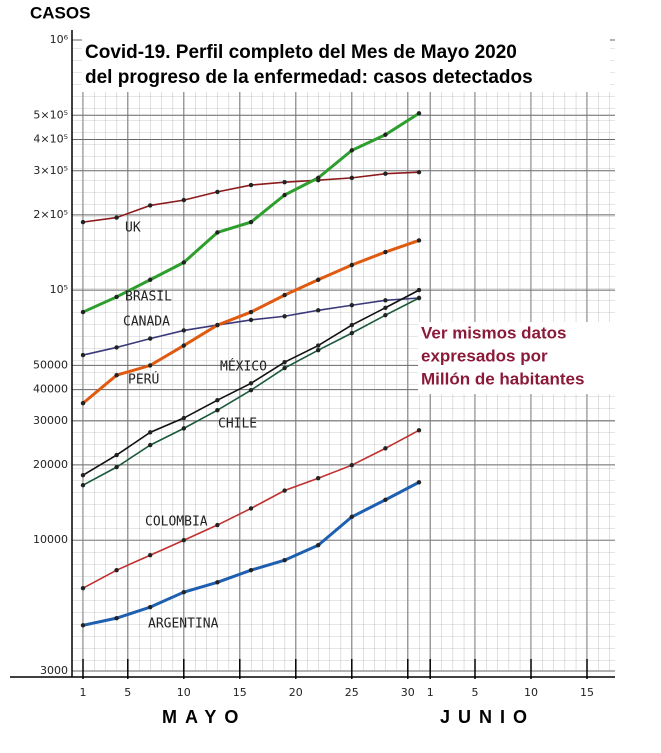 Image resolution: width=661 pixels, height=753 pixels. What do you see at coordinates (133, 228) in the screenshot?
I see `series-label: UK` at bounding box center [133, 228].